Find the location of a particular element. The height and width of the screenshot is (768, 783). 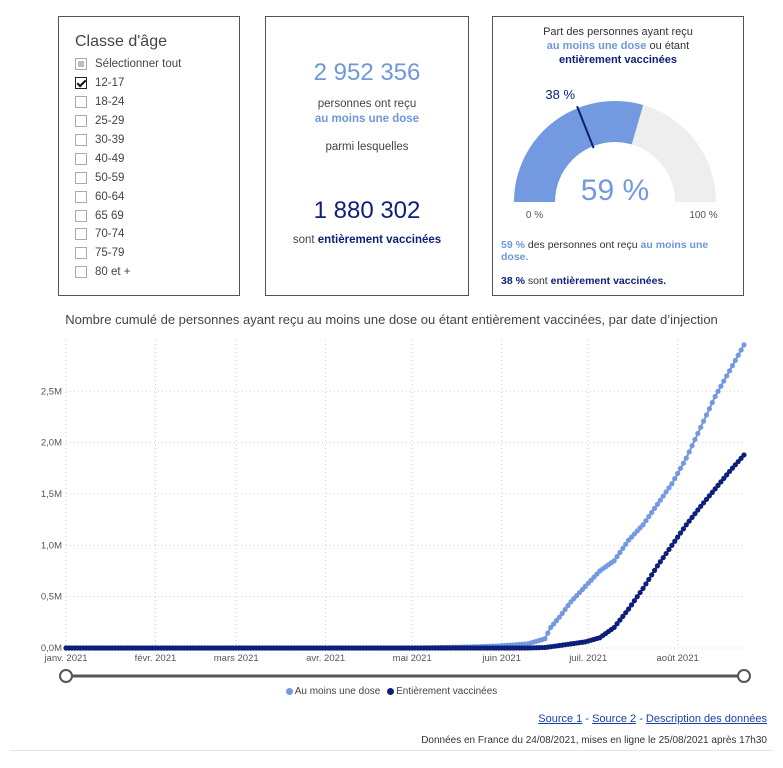

age-filter-option: 80 et + is located at coordinates (157, 272).